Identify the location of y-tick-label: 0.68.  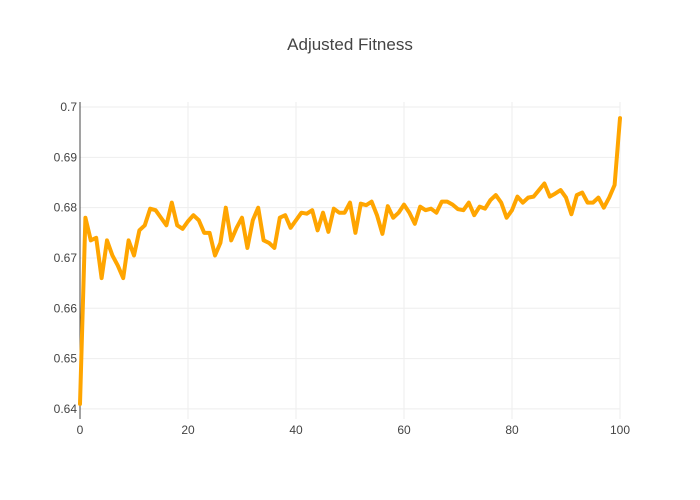
(66, 208).